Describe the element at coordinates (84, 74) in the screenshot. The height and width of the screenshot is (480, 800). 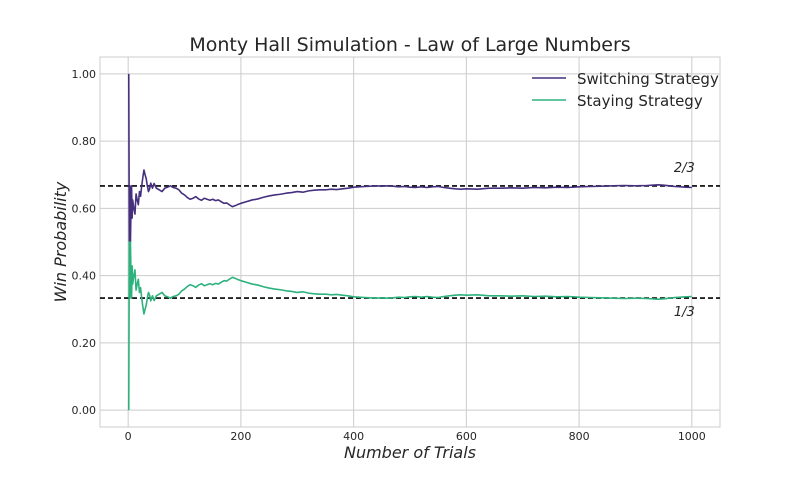
I see `y-tick-label: 1.00` at that location.